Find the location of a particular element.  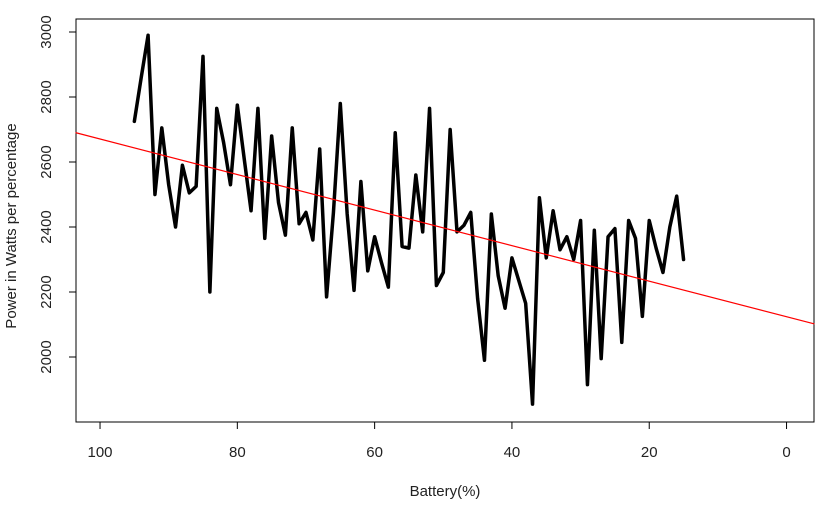

x-tick-label: 60 is located at coordinates (374, 452).